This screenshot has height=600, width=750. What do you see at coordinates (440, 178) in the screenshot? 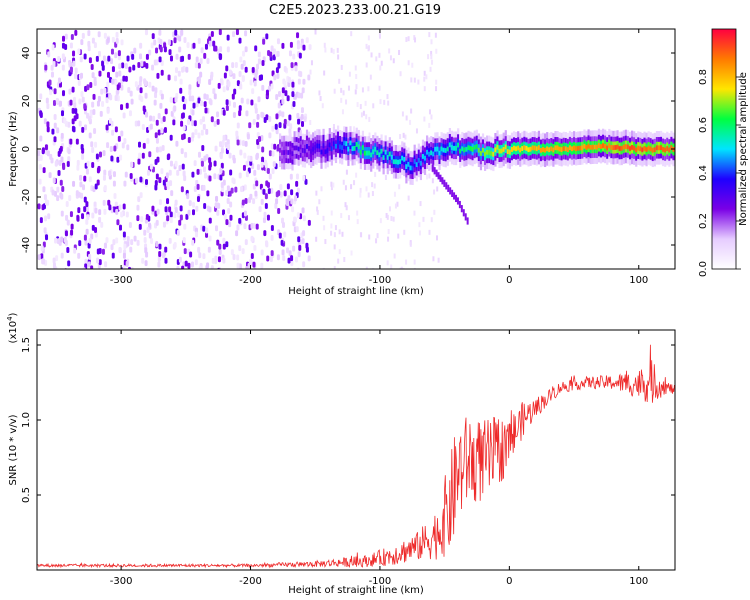
I see `branch-cell` at bounding box center [440, 178].